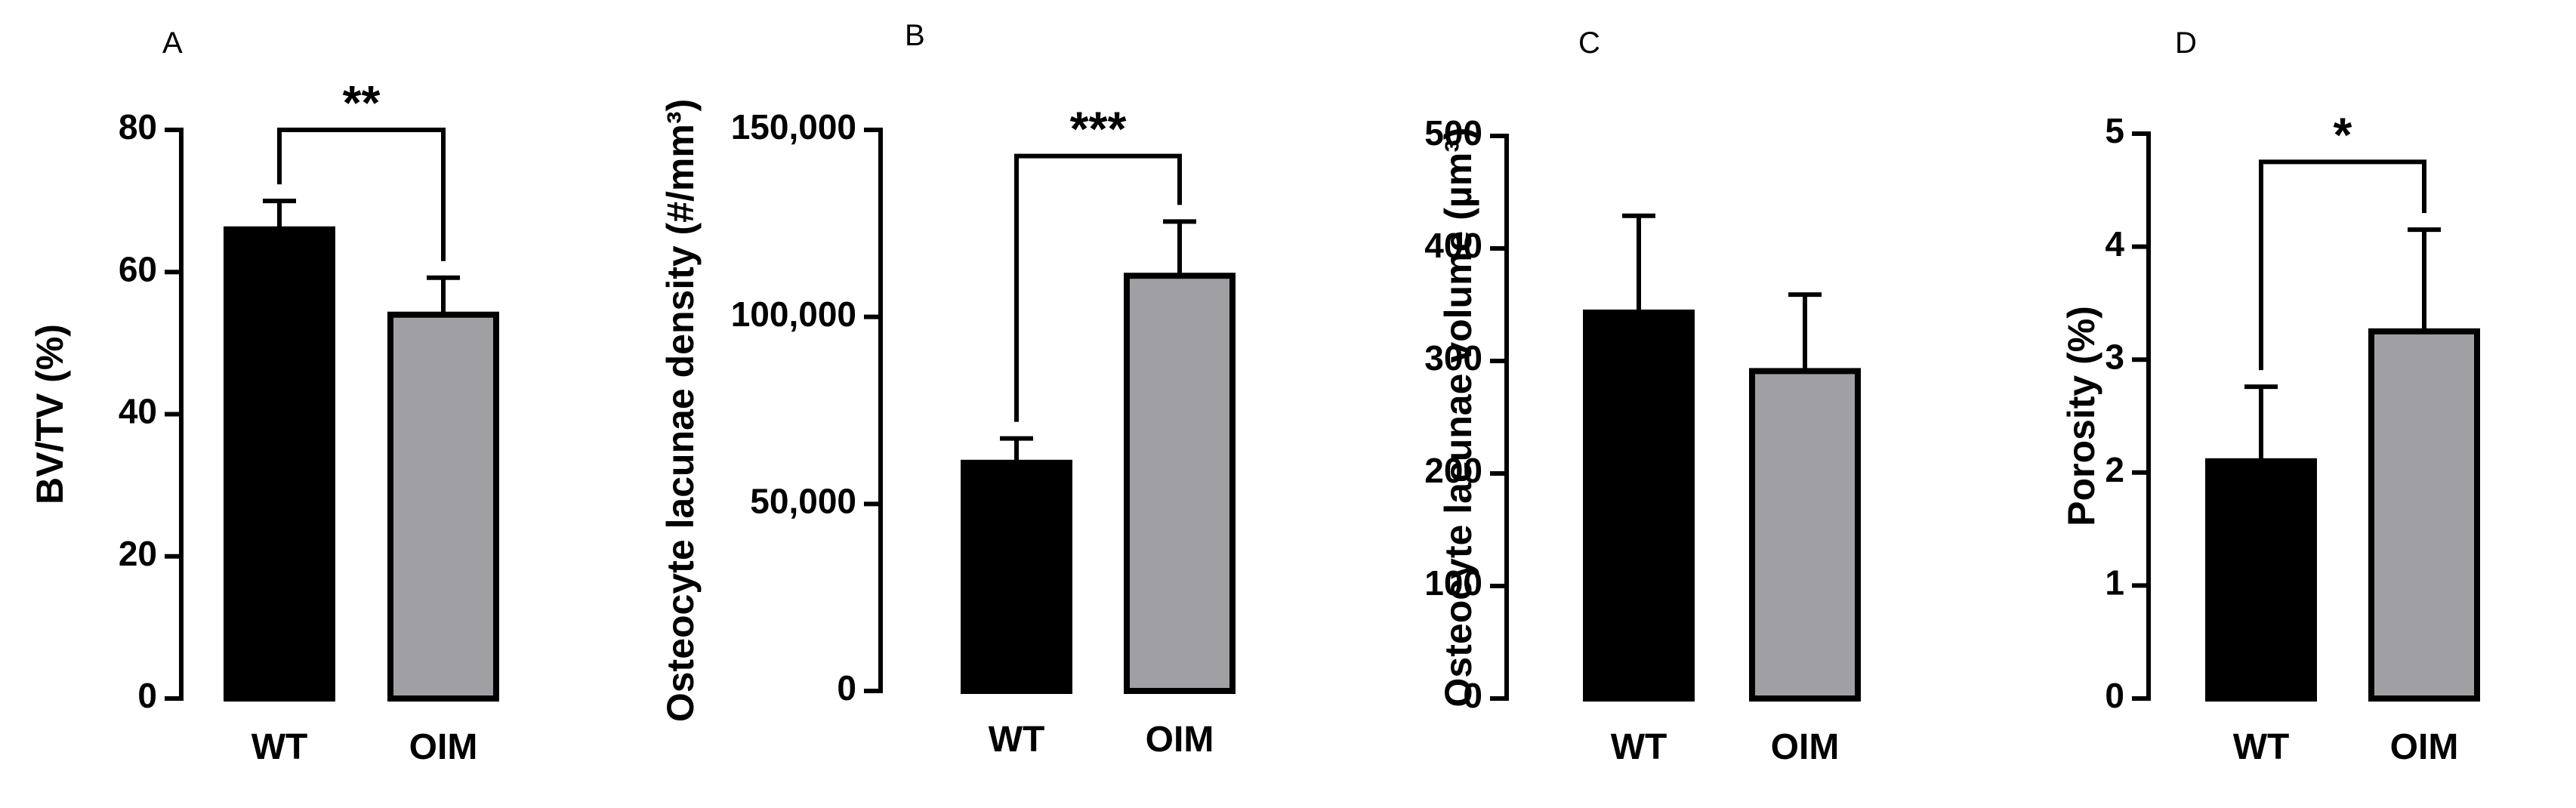 The image size is (2576, 808). I want to click on significance-label: **, so click(362, 103).